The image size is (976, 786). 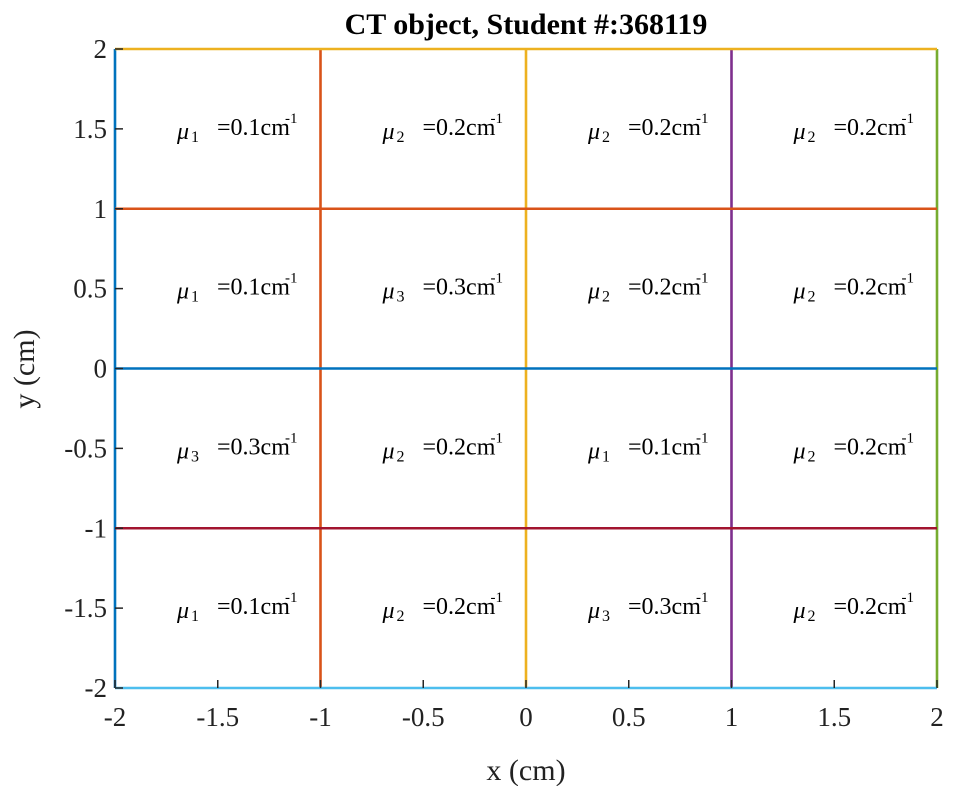 I want to click on x-tick-label: -2, so click(x=115, y=717).